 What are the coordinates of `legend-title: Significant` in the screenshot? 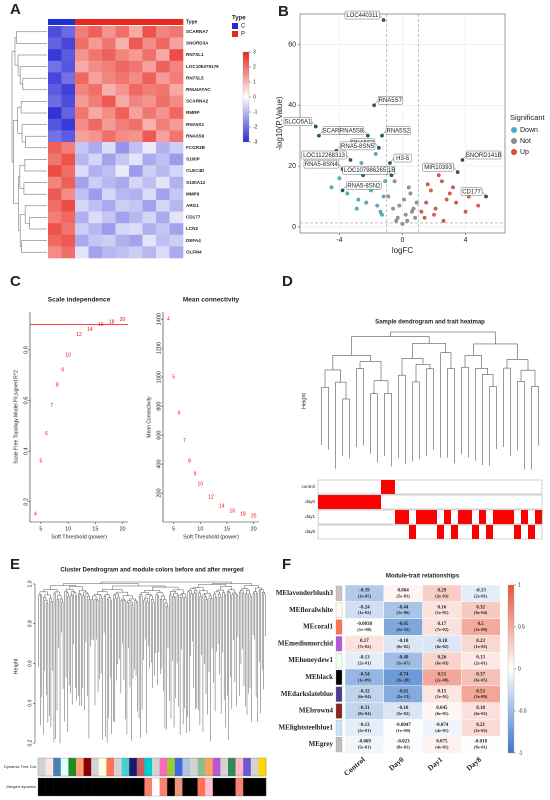 It's located at (528, 117).